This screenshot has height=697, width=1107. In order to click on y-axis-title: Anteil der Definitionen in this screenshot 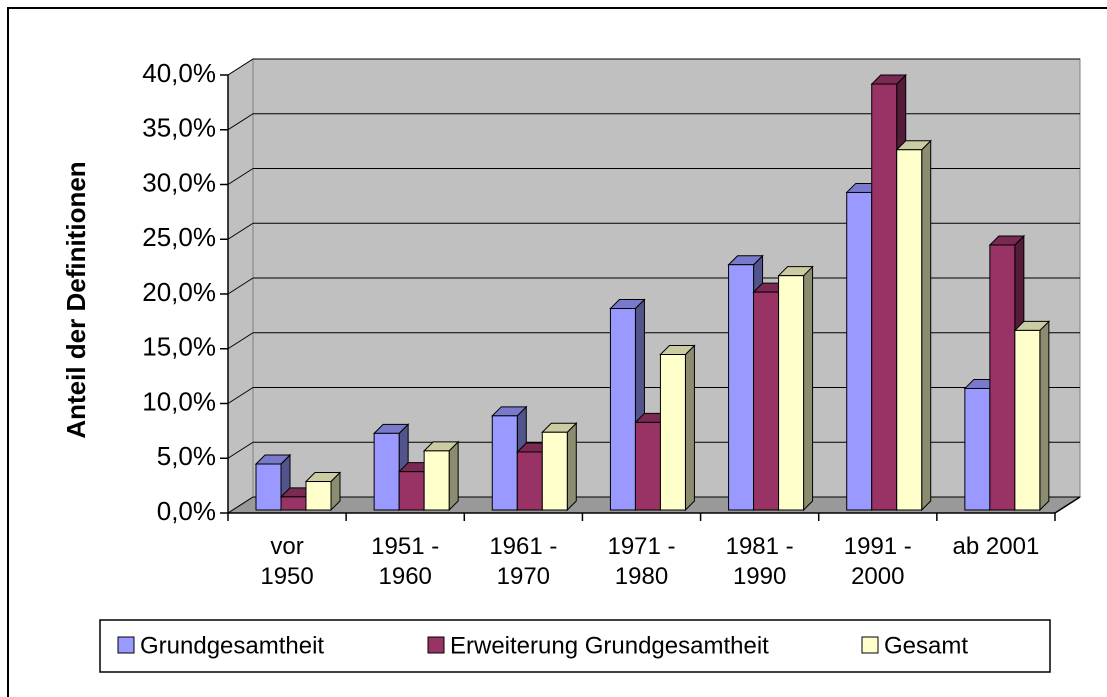, I will do `click(76, 299)`.